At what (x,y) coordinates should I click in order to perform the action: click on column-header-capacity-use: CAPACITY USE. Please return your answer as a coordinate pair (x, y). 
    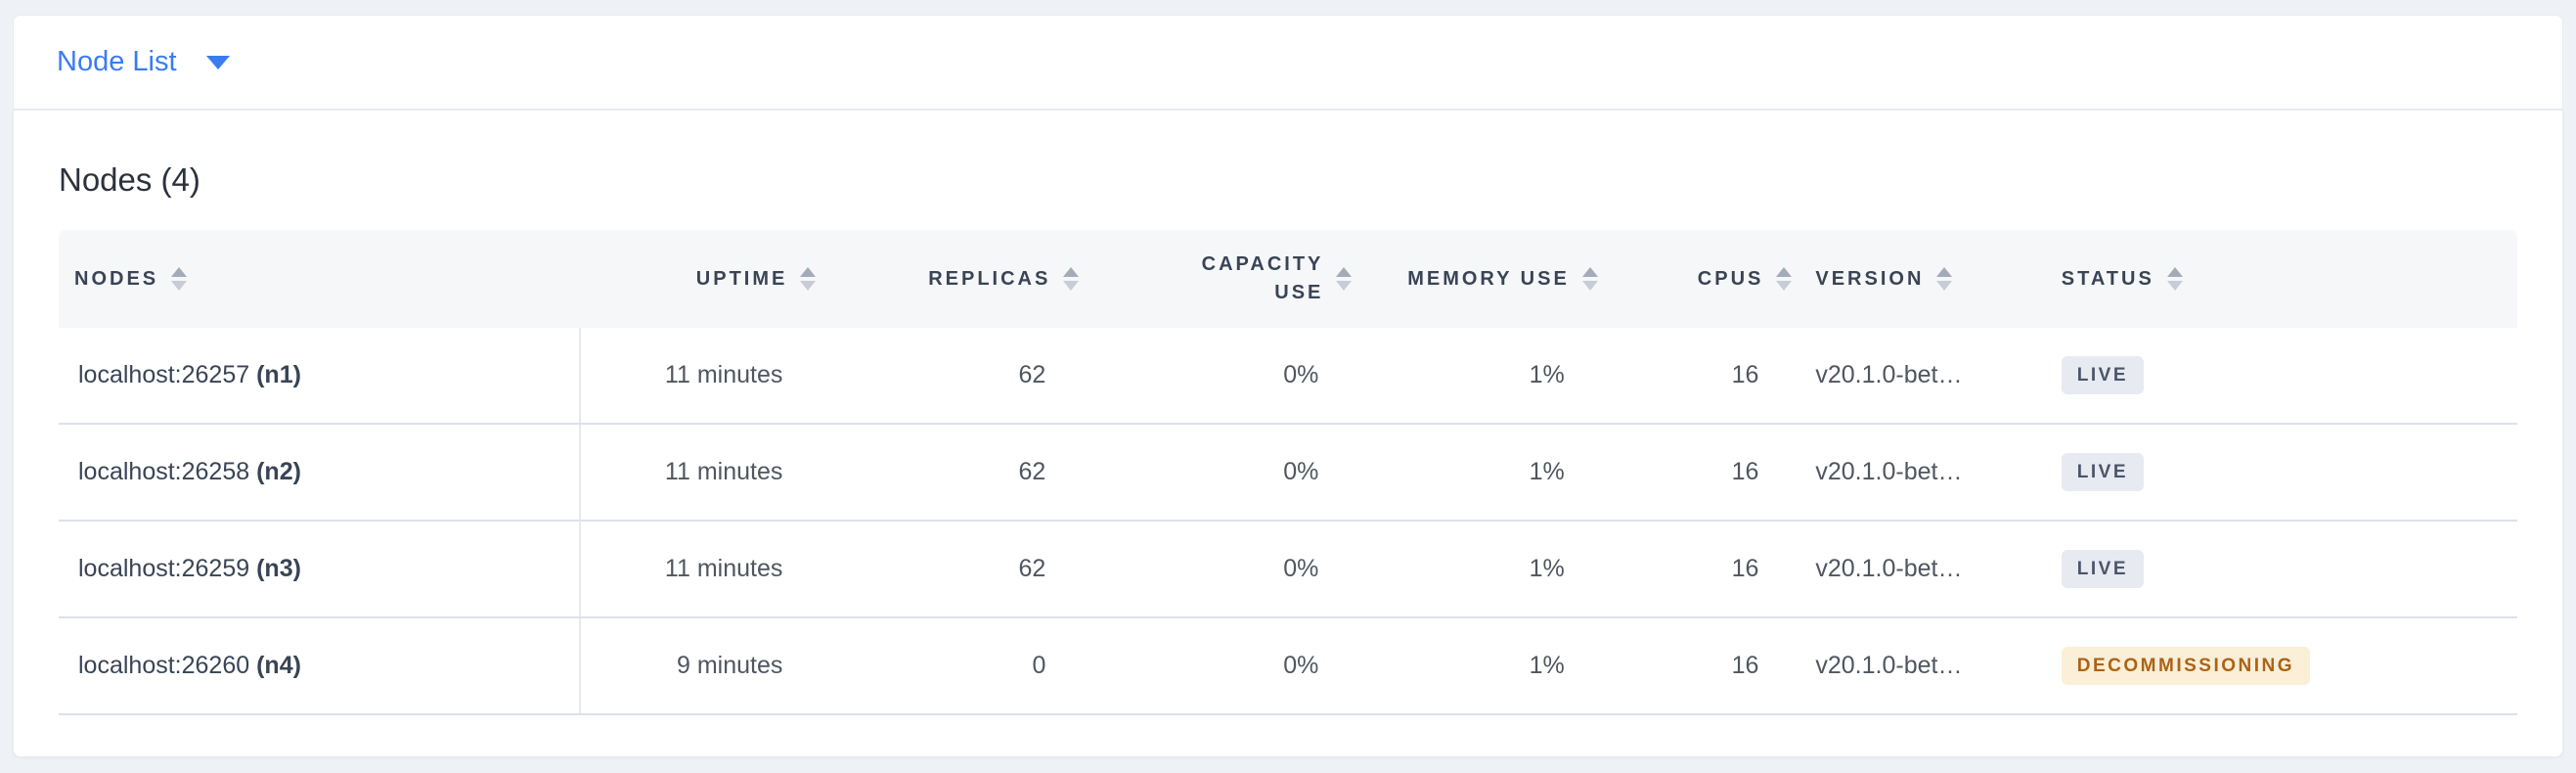
    Looking at the image, I should click on (1225, 279).